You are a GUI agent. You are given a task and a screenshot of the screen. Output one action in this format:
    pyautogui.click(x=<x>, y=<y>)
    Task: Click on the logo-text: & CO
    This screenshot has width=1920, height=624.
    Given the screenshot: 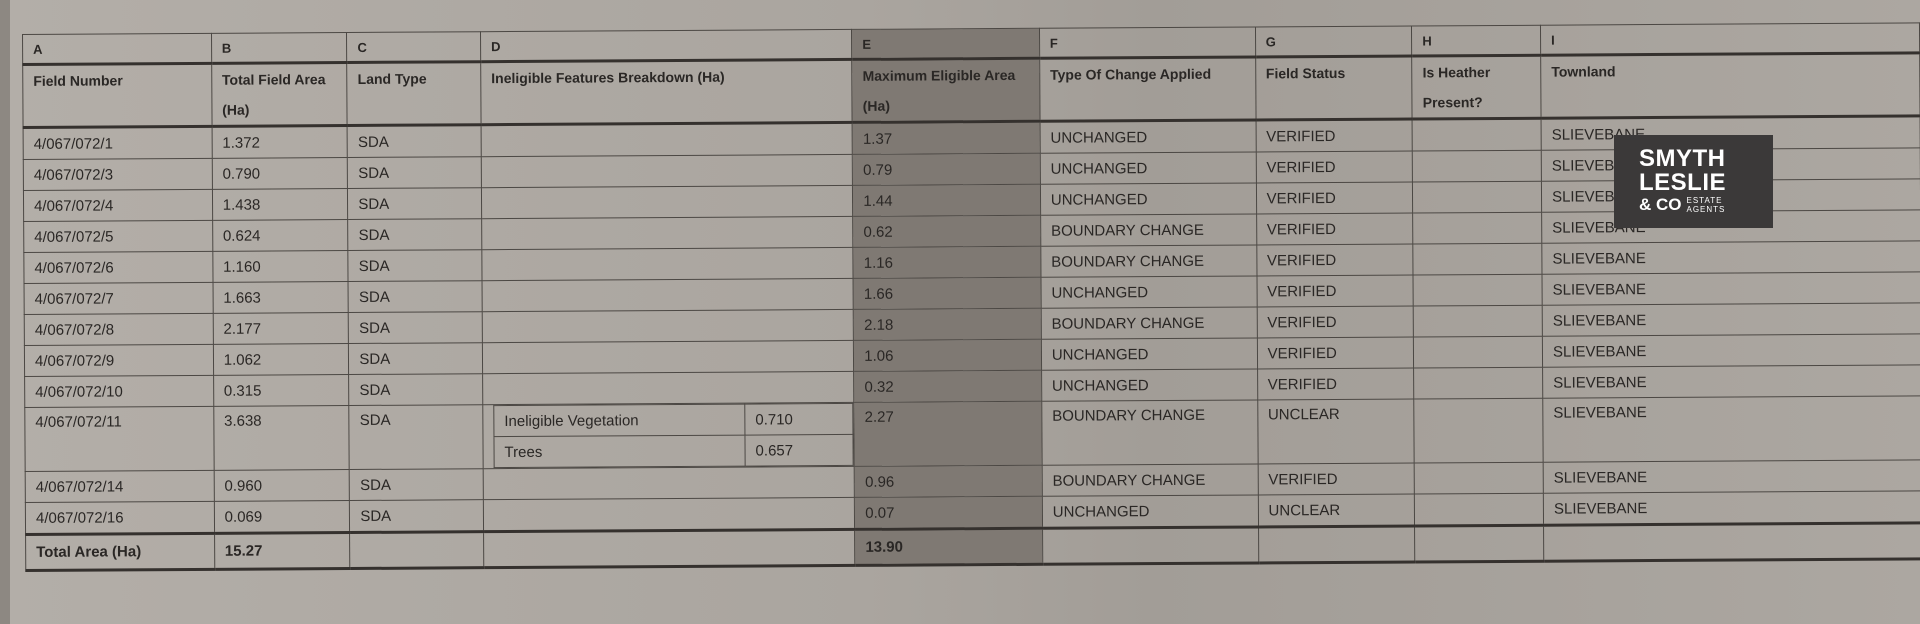 What is the action you would take?
    pyautogui.click(x=1660, y=204)
    